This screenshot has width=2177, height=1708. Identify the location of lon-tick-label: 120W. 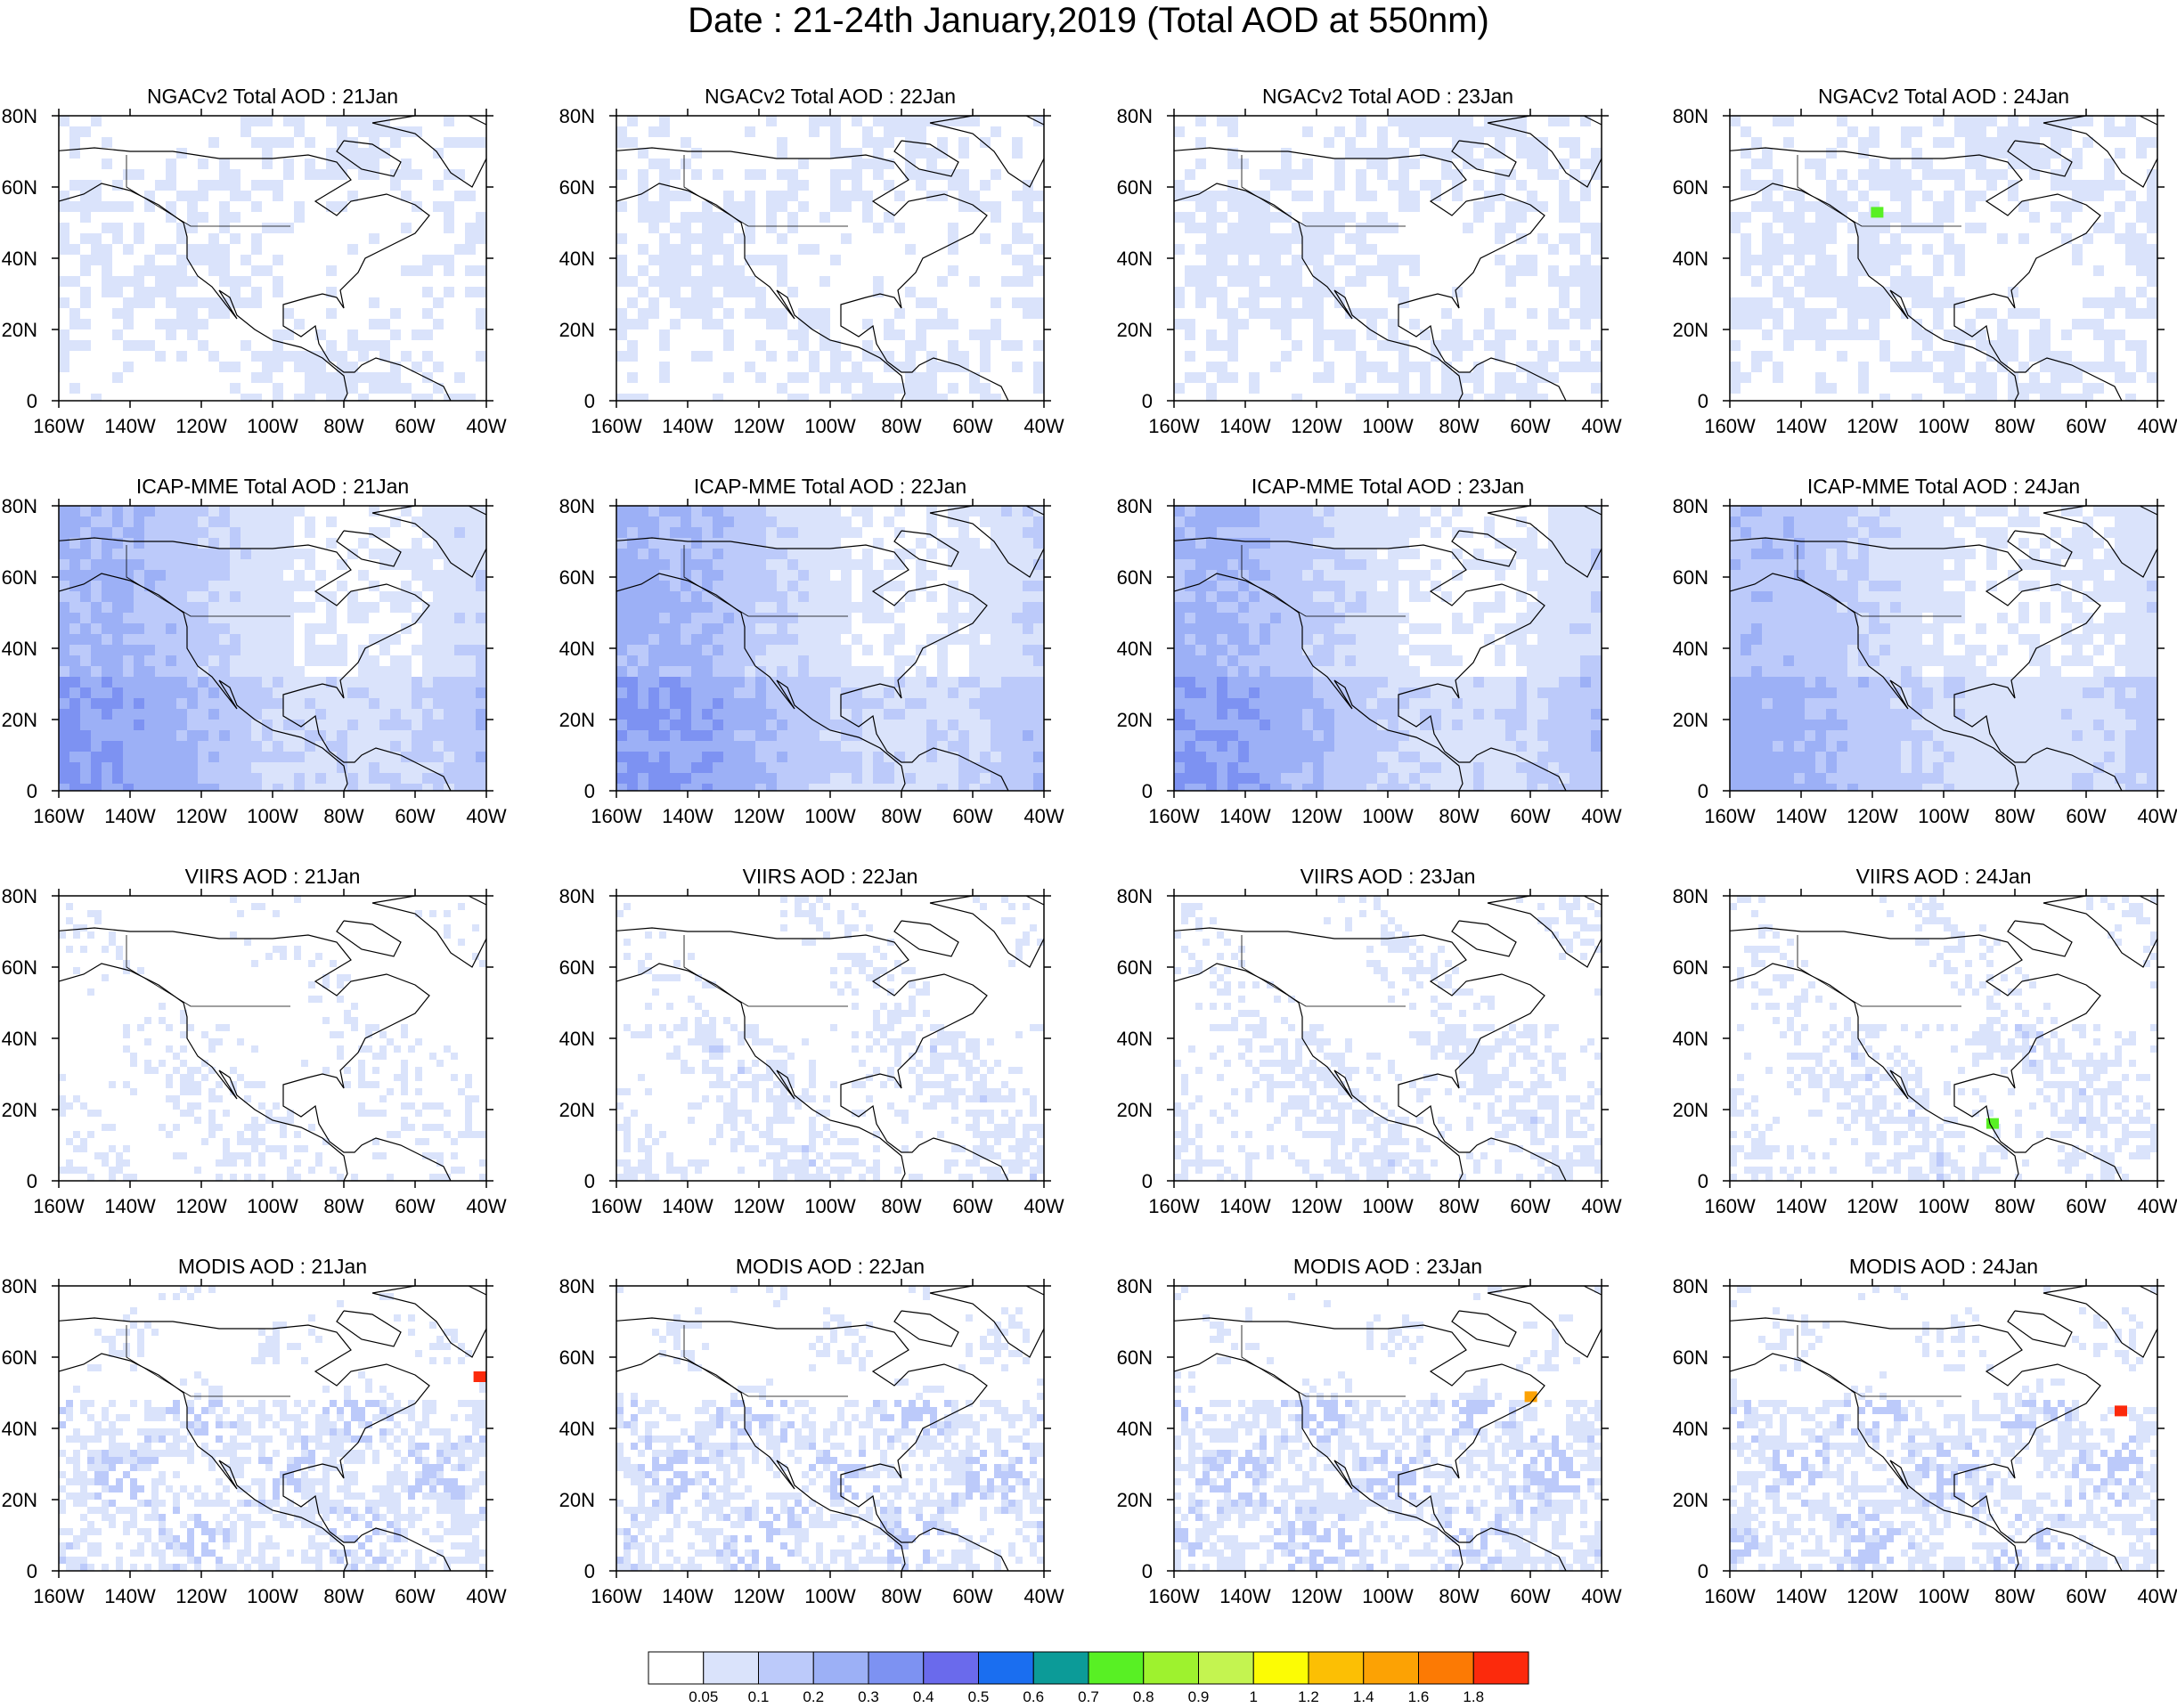
(1316, 816).